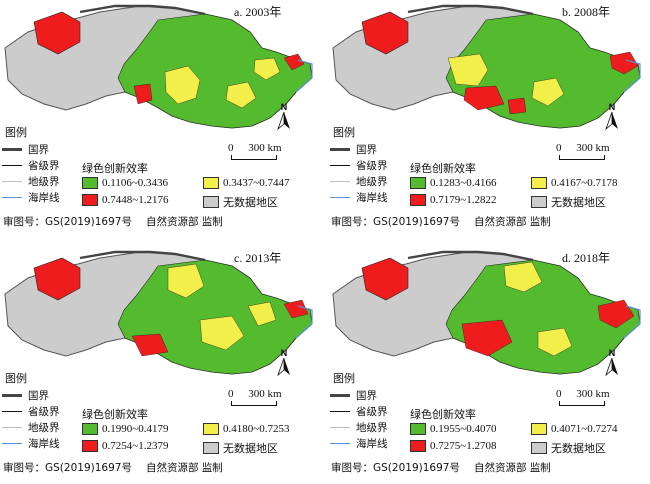 The width and height of the screenshot is (650, 484). What do you see at coordinates (135, 200) in the screenshot?
I see `class-label: 0.7448~1.2176` at bounding box center [135, 200].